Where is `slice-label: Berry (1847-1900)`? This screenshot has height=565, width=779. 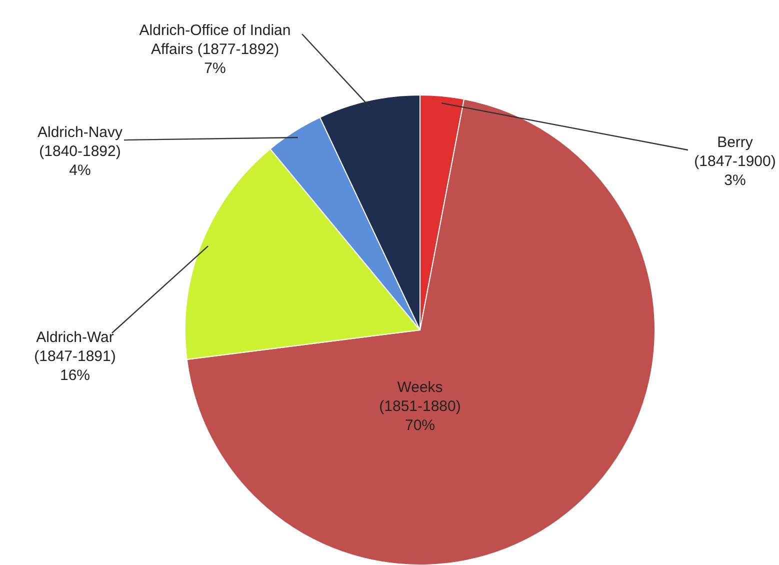
slice-label: Berry (1847-1900) is located at coordinates (735, 152).